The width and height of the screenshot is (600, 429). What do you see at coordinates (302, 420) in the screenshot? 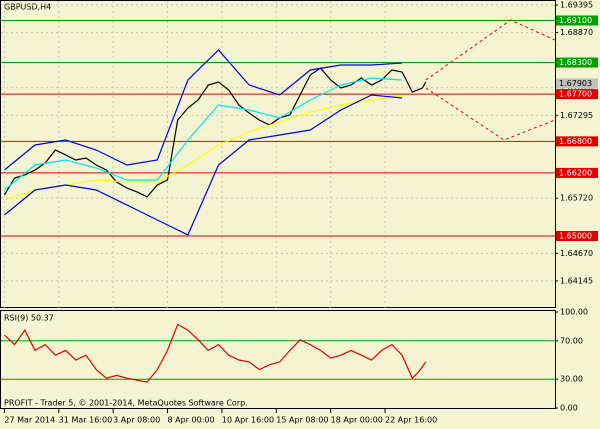
I see `x-tick-label: 15 Apr 08:00` at bounding box center [302, 420].